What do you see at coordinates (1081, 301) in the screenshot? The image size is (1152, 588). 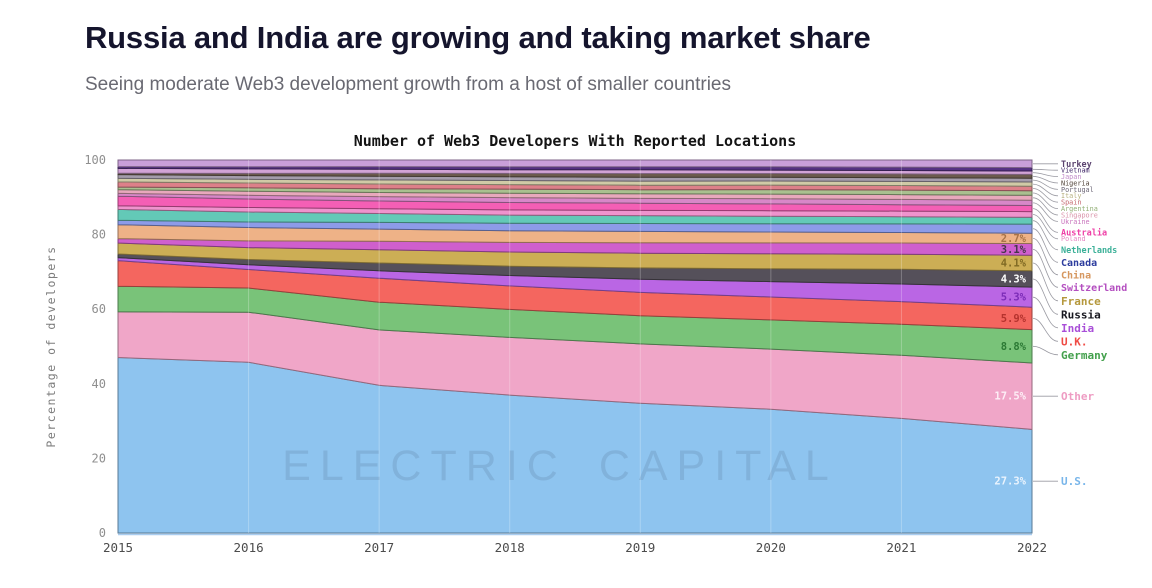 I see `legend-label-france: France` at bounding box center [1081, 301].